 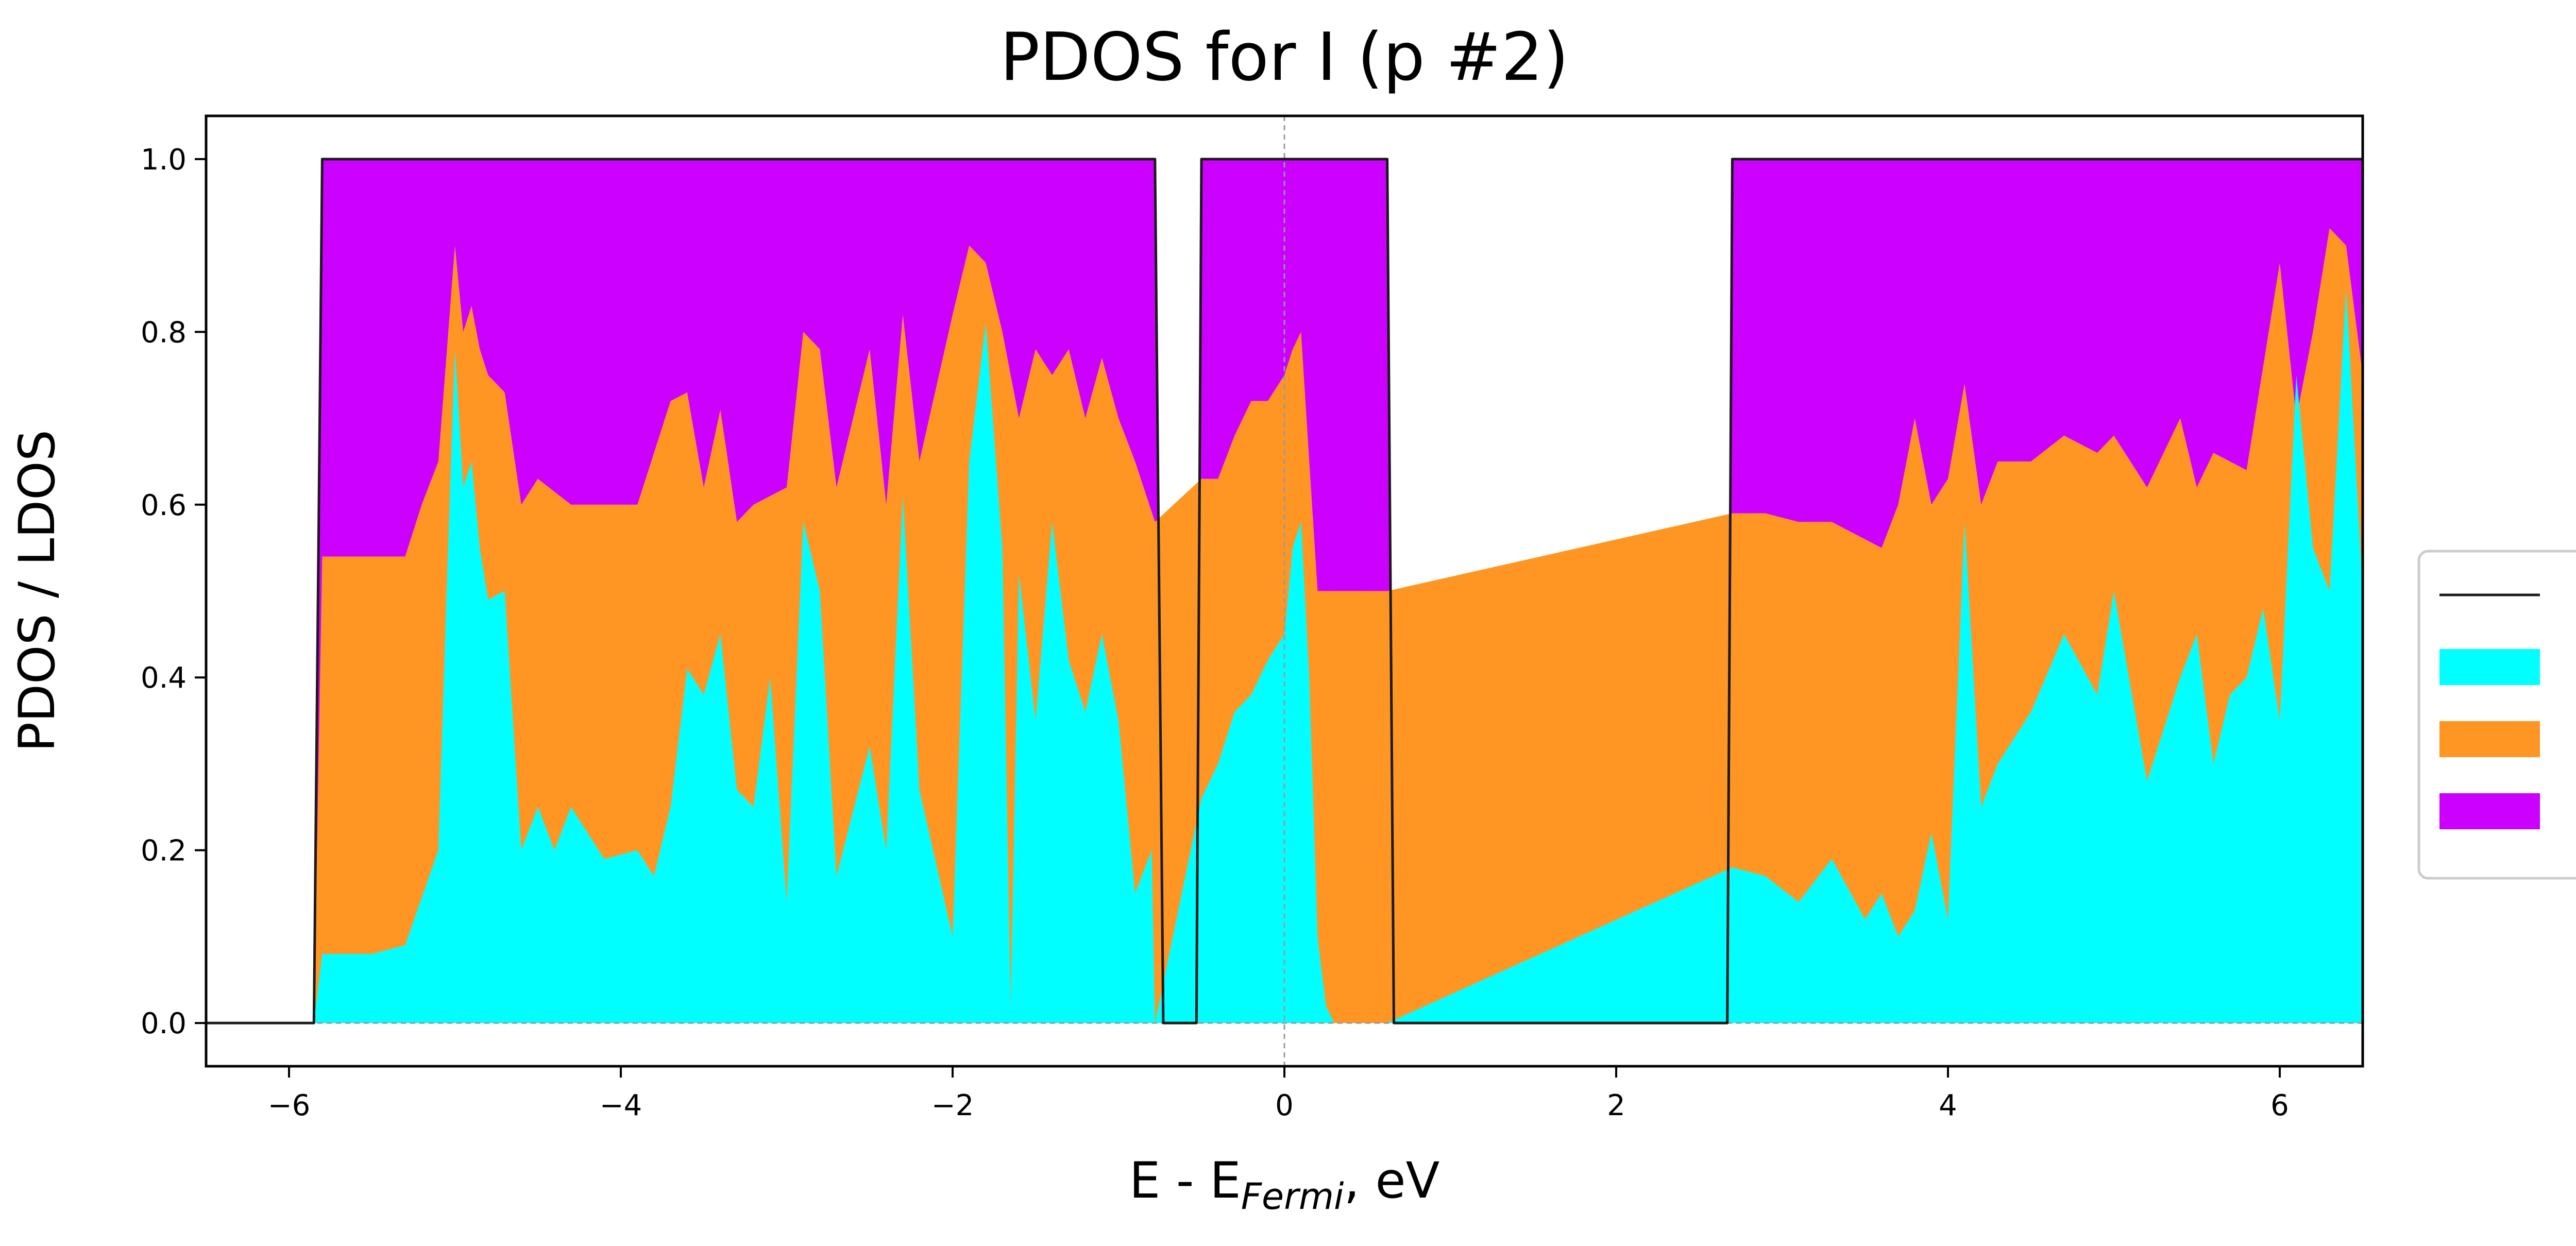 What do you see at coordinates (2496, 715) in the screenshot?
I see `legend: ppzpypx` at bounding box center [2496, 715].